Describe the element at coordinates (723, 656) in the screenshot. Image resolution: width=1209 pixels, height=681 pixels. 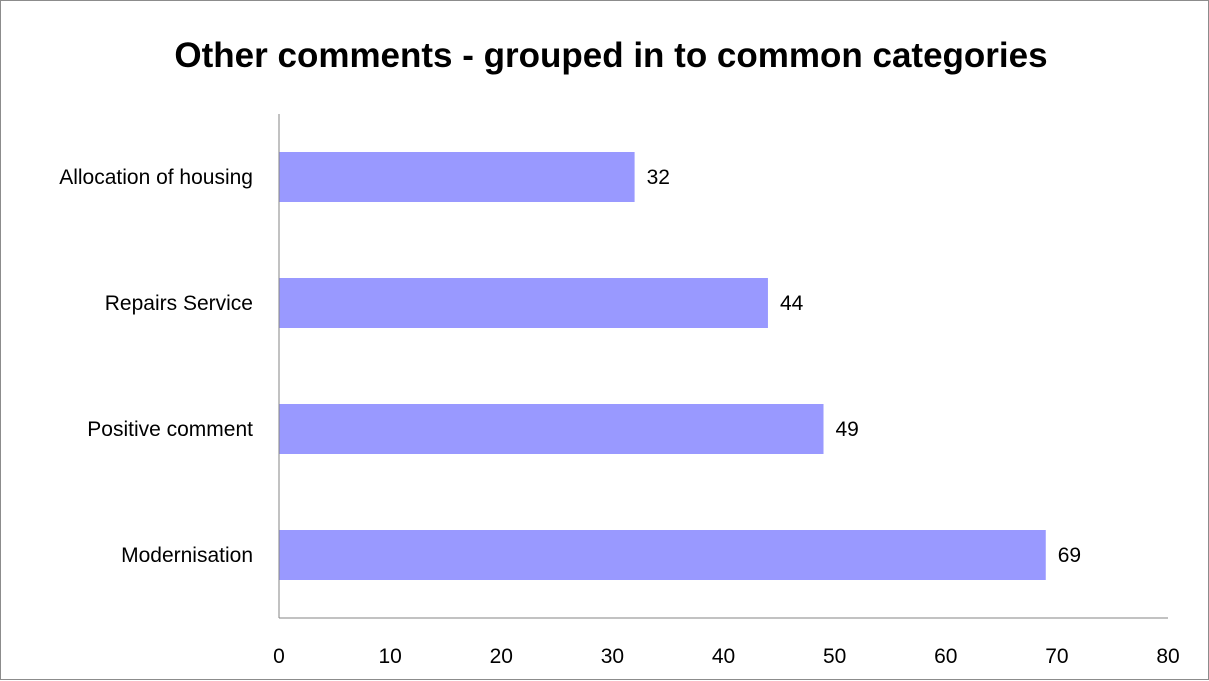
I see `x-tick-label: 40` at that location.